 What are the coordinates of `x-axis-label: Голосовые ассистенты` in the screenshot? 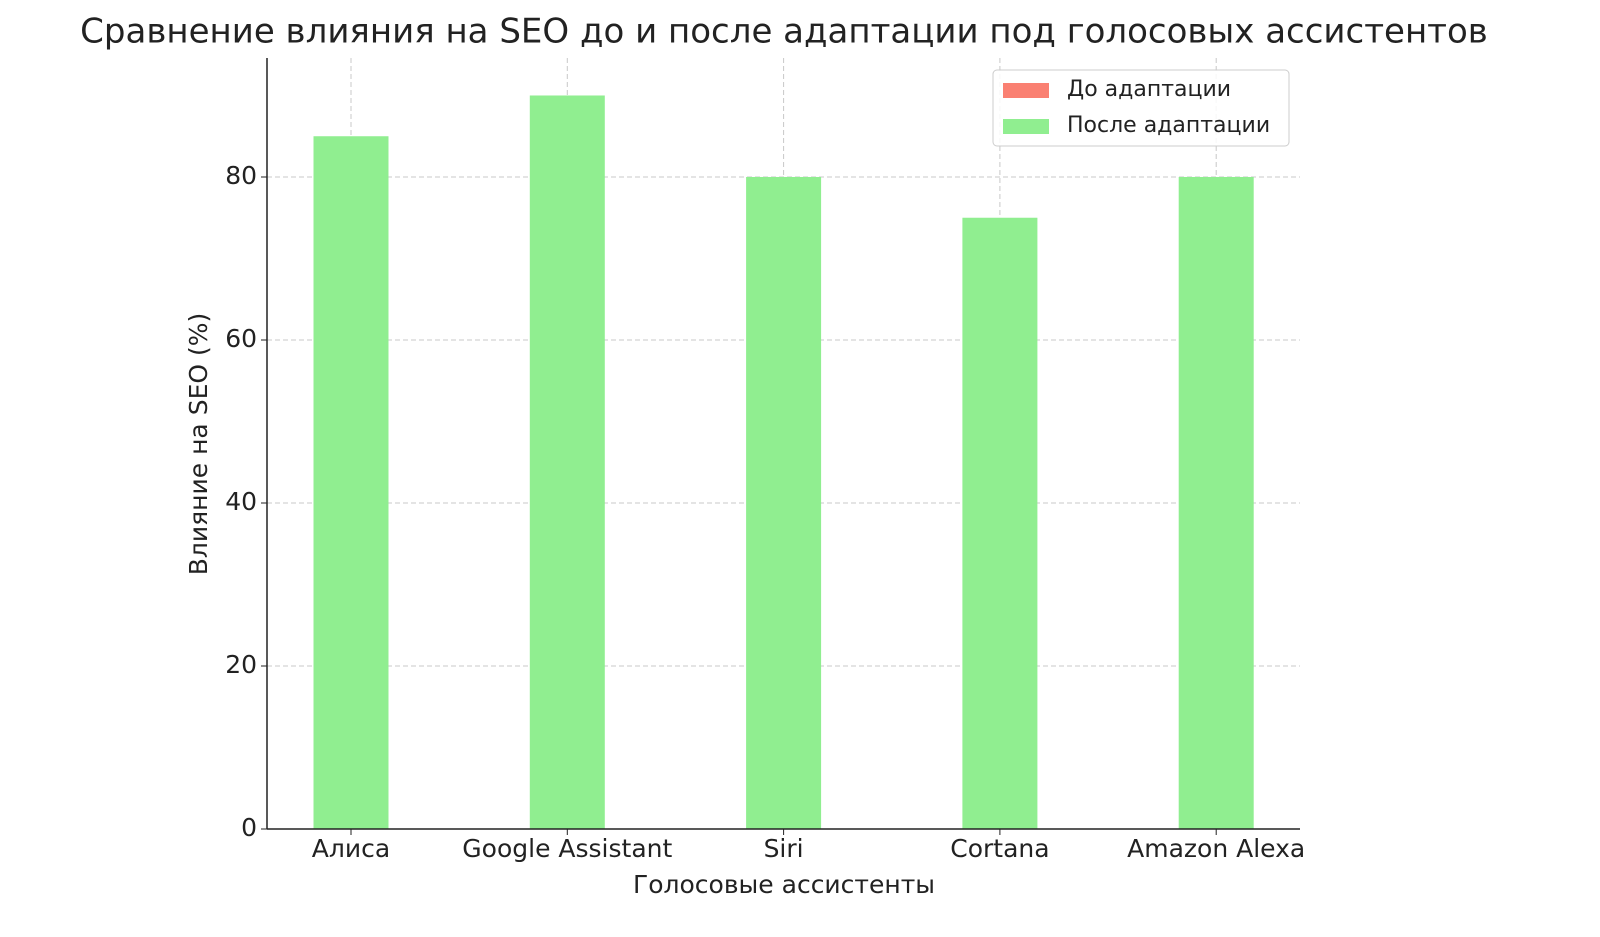 It's located at (784, 884).